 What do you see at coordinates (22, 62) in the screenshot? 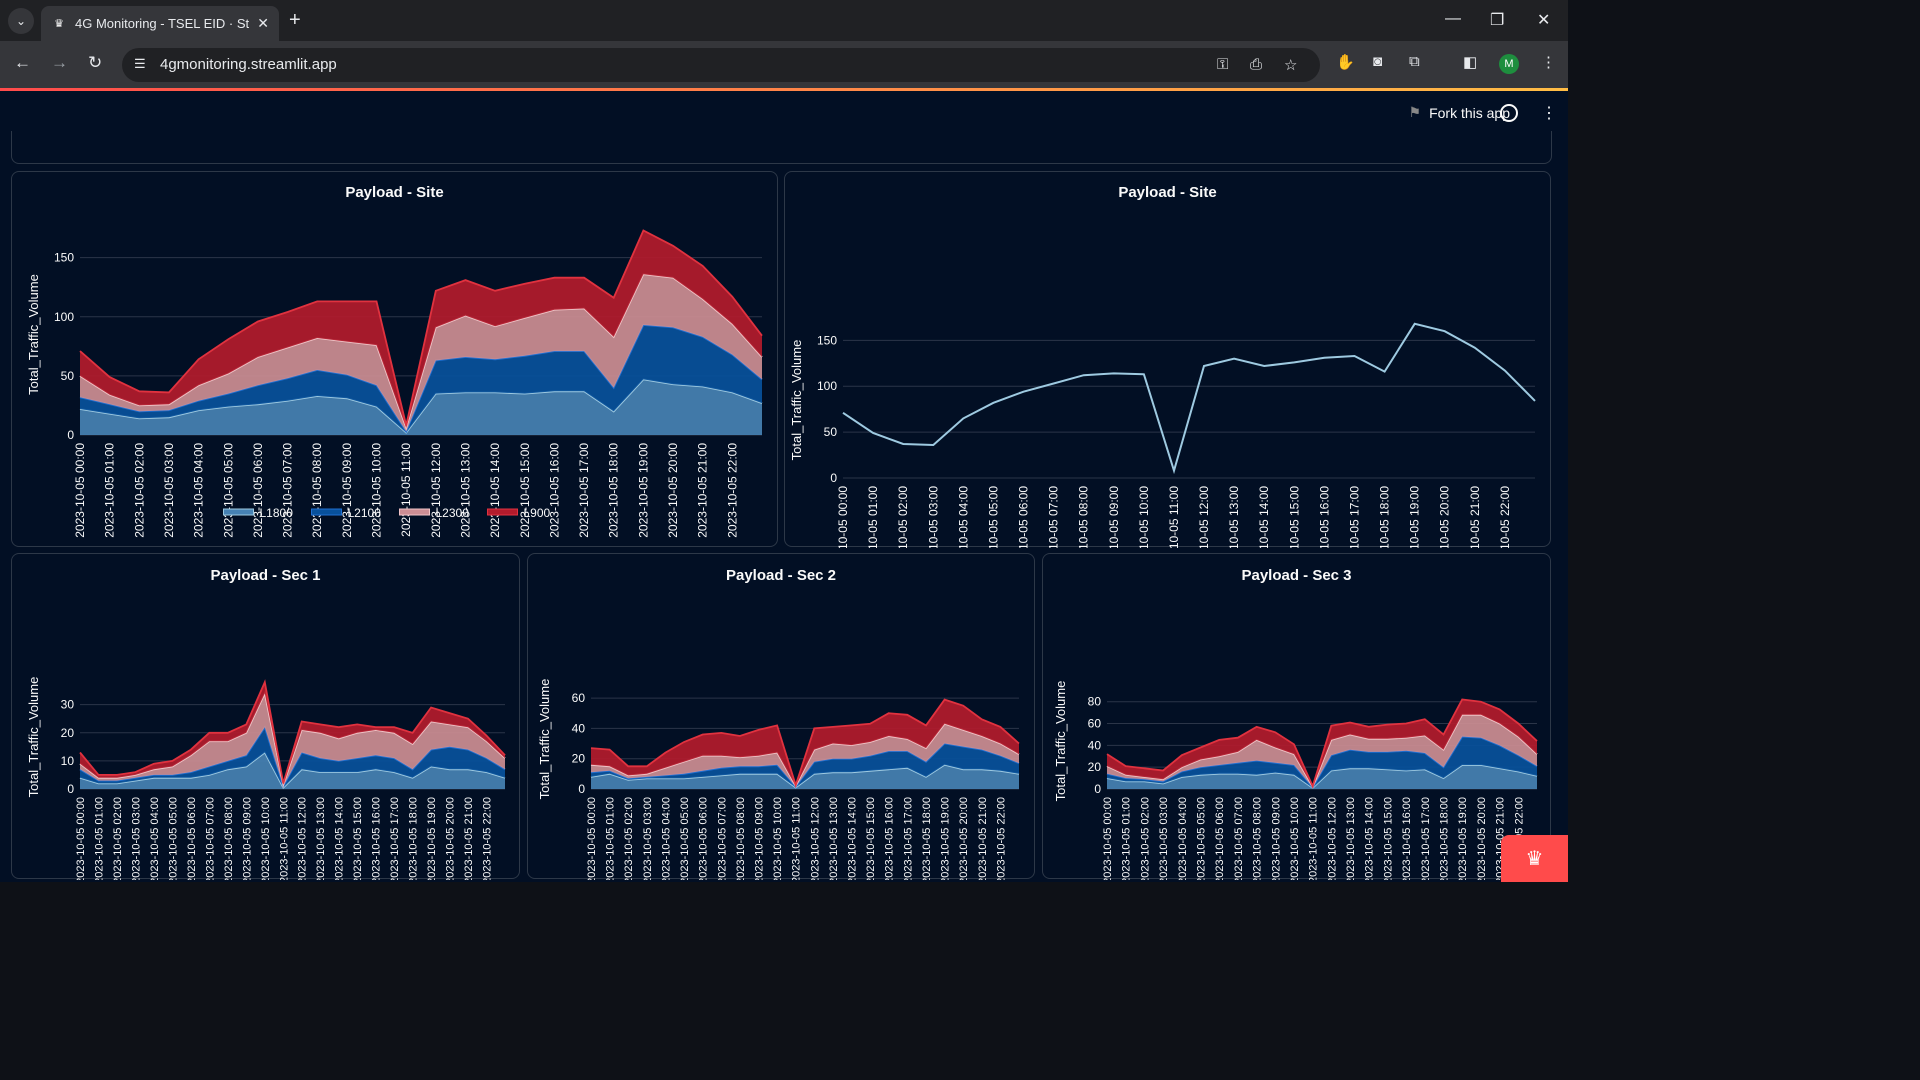
I see `back-arrow-icon: ←` at bounding box center [22, 62].